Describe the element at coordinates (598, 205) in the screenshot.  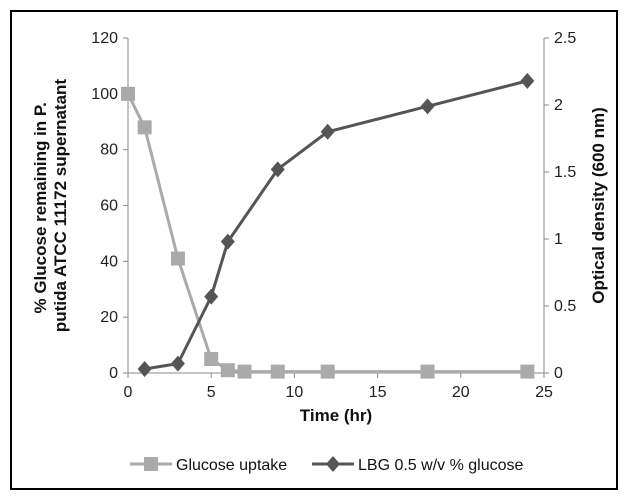
I see `right-y-axis-label: Optical density (600 nm)` at that location.